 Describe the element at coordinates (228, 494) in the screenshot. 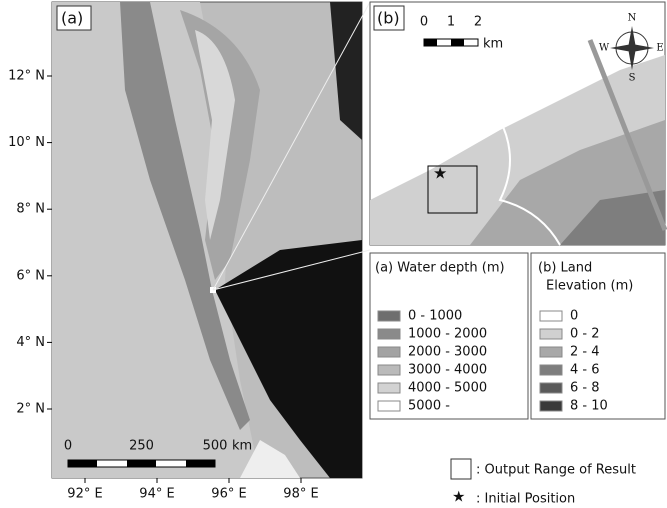

I see `lon-label: 96° E` at that location.